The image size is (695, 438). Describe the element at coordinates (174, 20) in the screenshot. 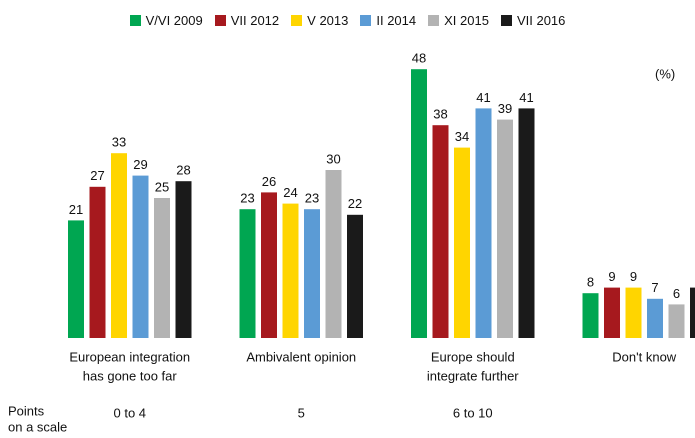

I see `legend-label: V/VI 2009` at that location.